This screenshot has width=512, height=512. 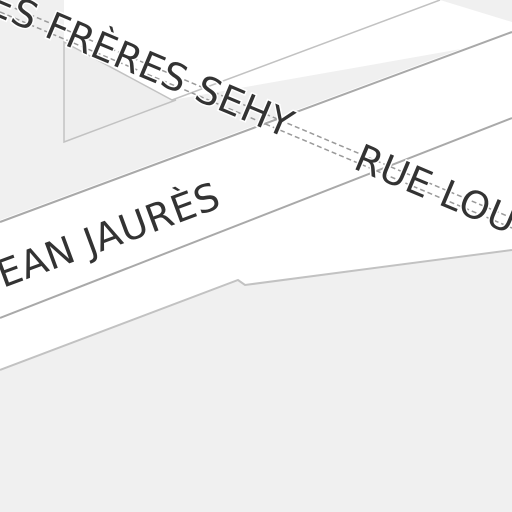 I want to click on block-triangle, so click(x=120, y=92).